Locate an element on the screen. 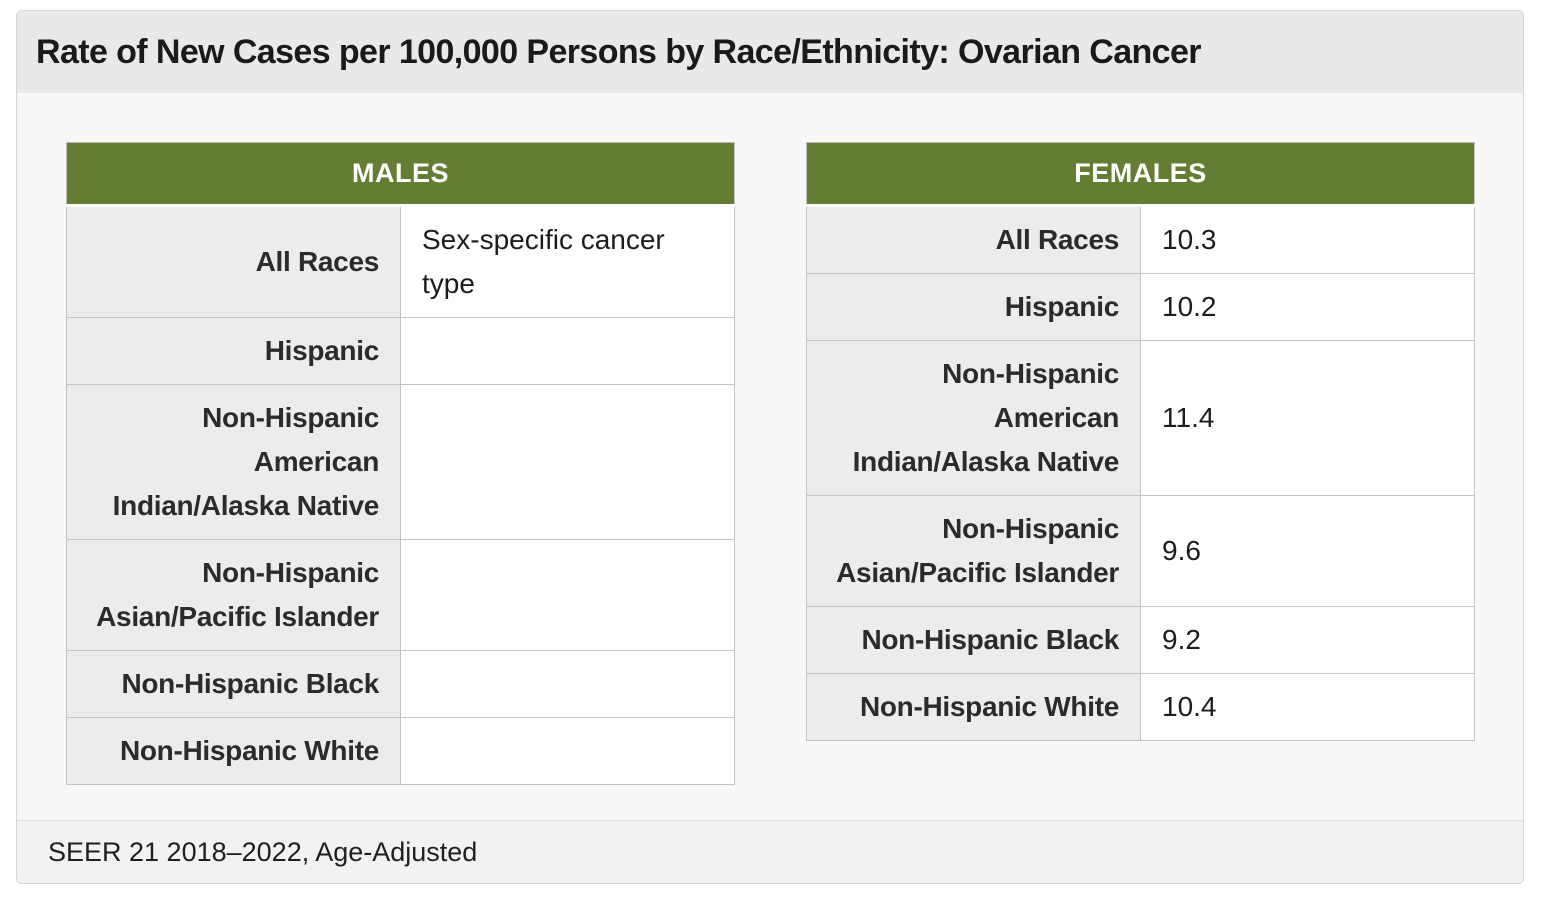  table-row: Non-Hispanic White 10.4 is located at coordinates (1140, 707).